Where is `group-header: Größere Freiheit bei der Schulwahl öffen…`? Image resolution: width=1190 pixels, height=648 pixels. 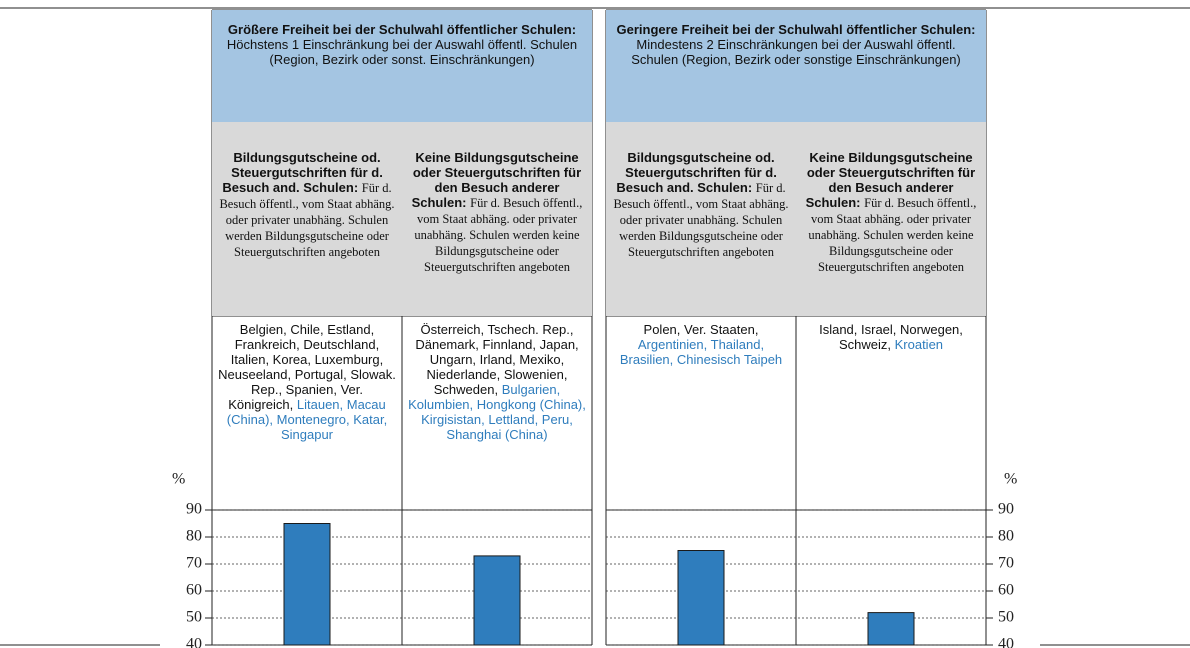
group-header: Größere Freiheit bei der Schulwahl öffen… is located at coordinates (402, 66).